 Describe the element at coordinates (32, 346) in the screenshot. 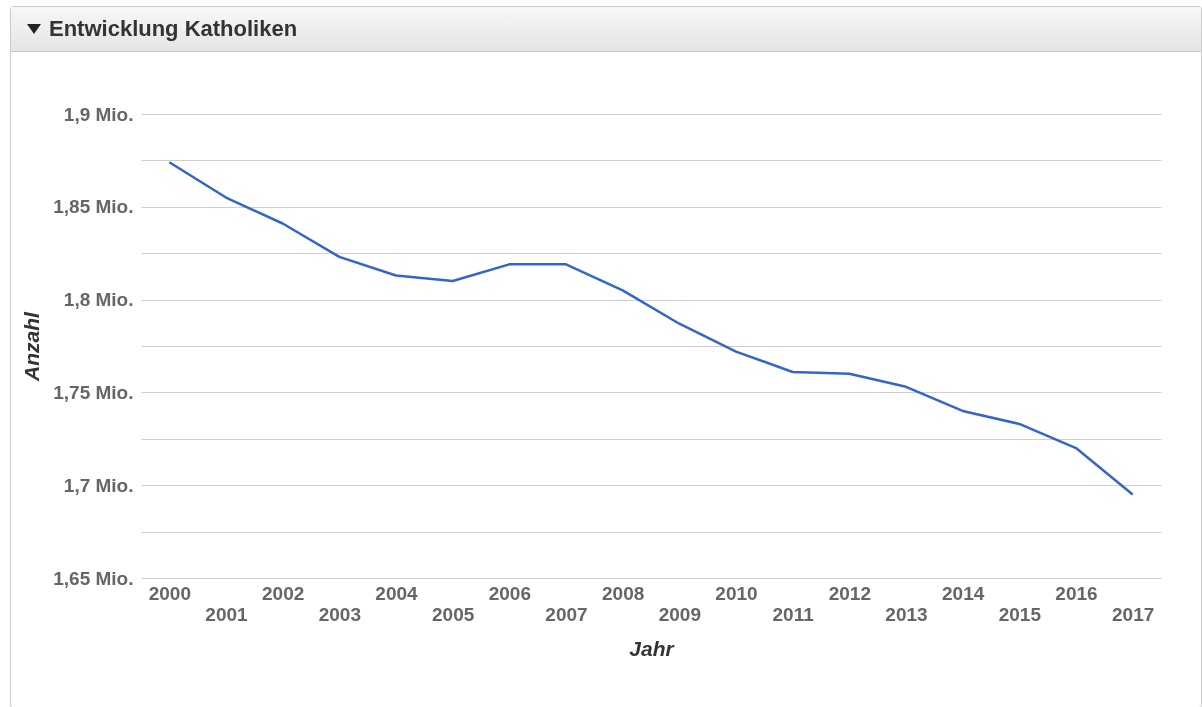

I see `y-axis-title: Anzahl` at that location.